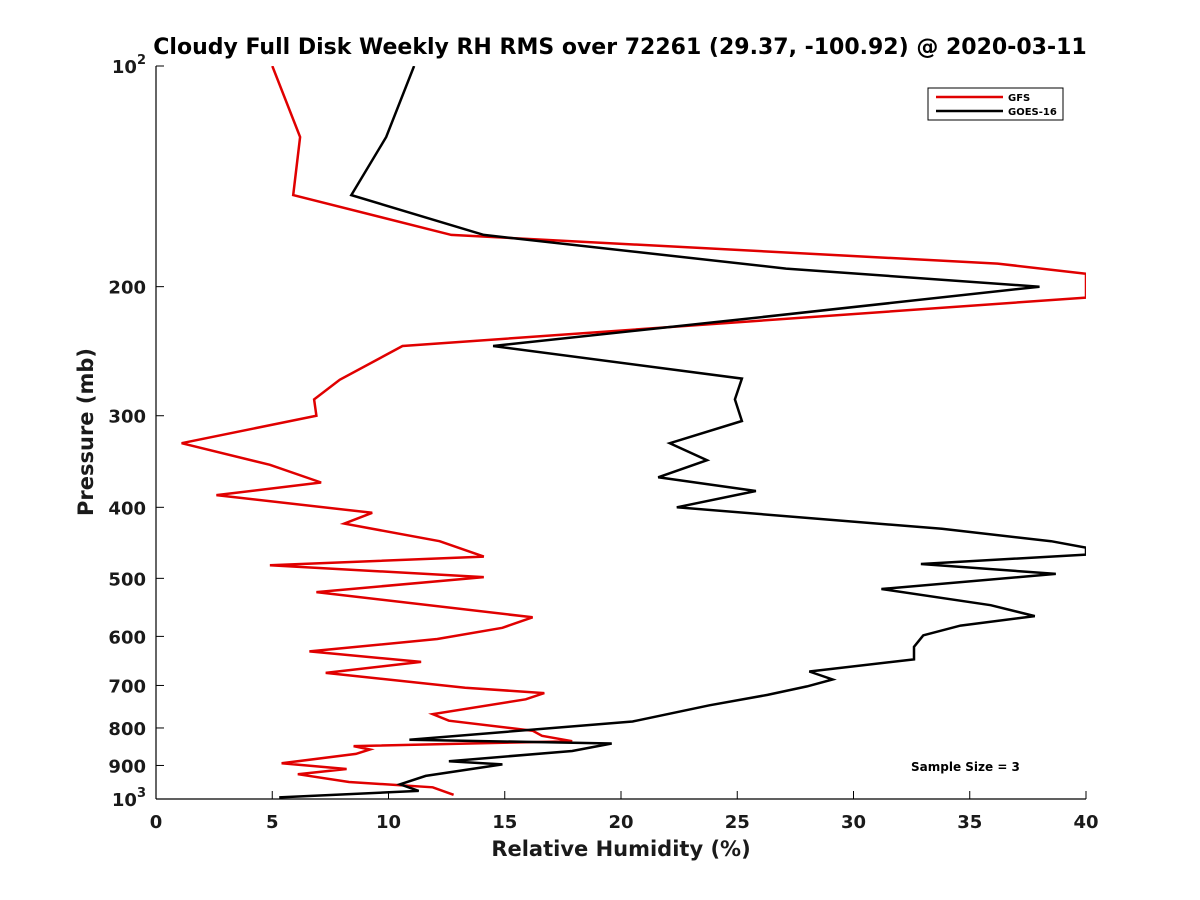 This screenshot has height=900, width=1200. I want to click on x-tick-label: 0, so click(156, 822).